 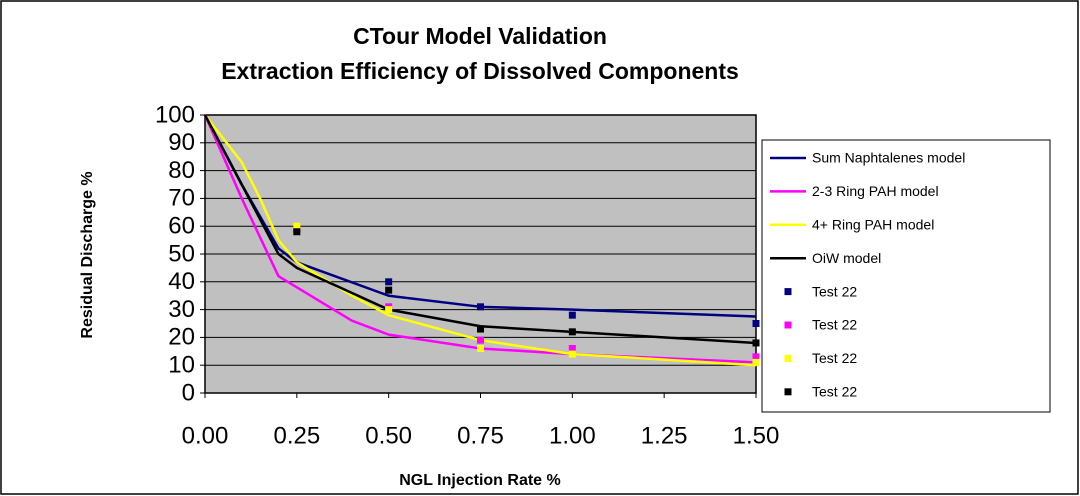 What do you see at coordinates (296, 435) in the screenshot?
I see `x-tick-label: 0.25` at bounding box center [296, 435].